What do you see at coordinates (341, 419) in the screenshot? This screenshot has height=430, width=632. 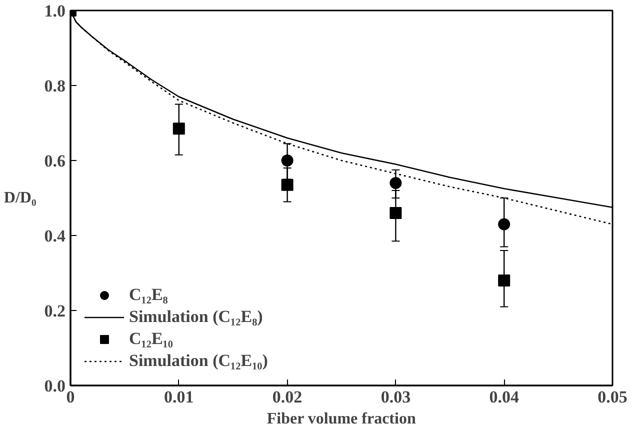 I see `x-axis-title: Fiber volume fraction` at bounding box center [341, 419].